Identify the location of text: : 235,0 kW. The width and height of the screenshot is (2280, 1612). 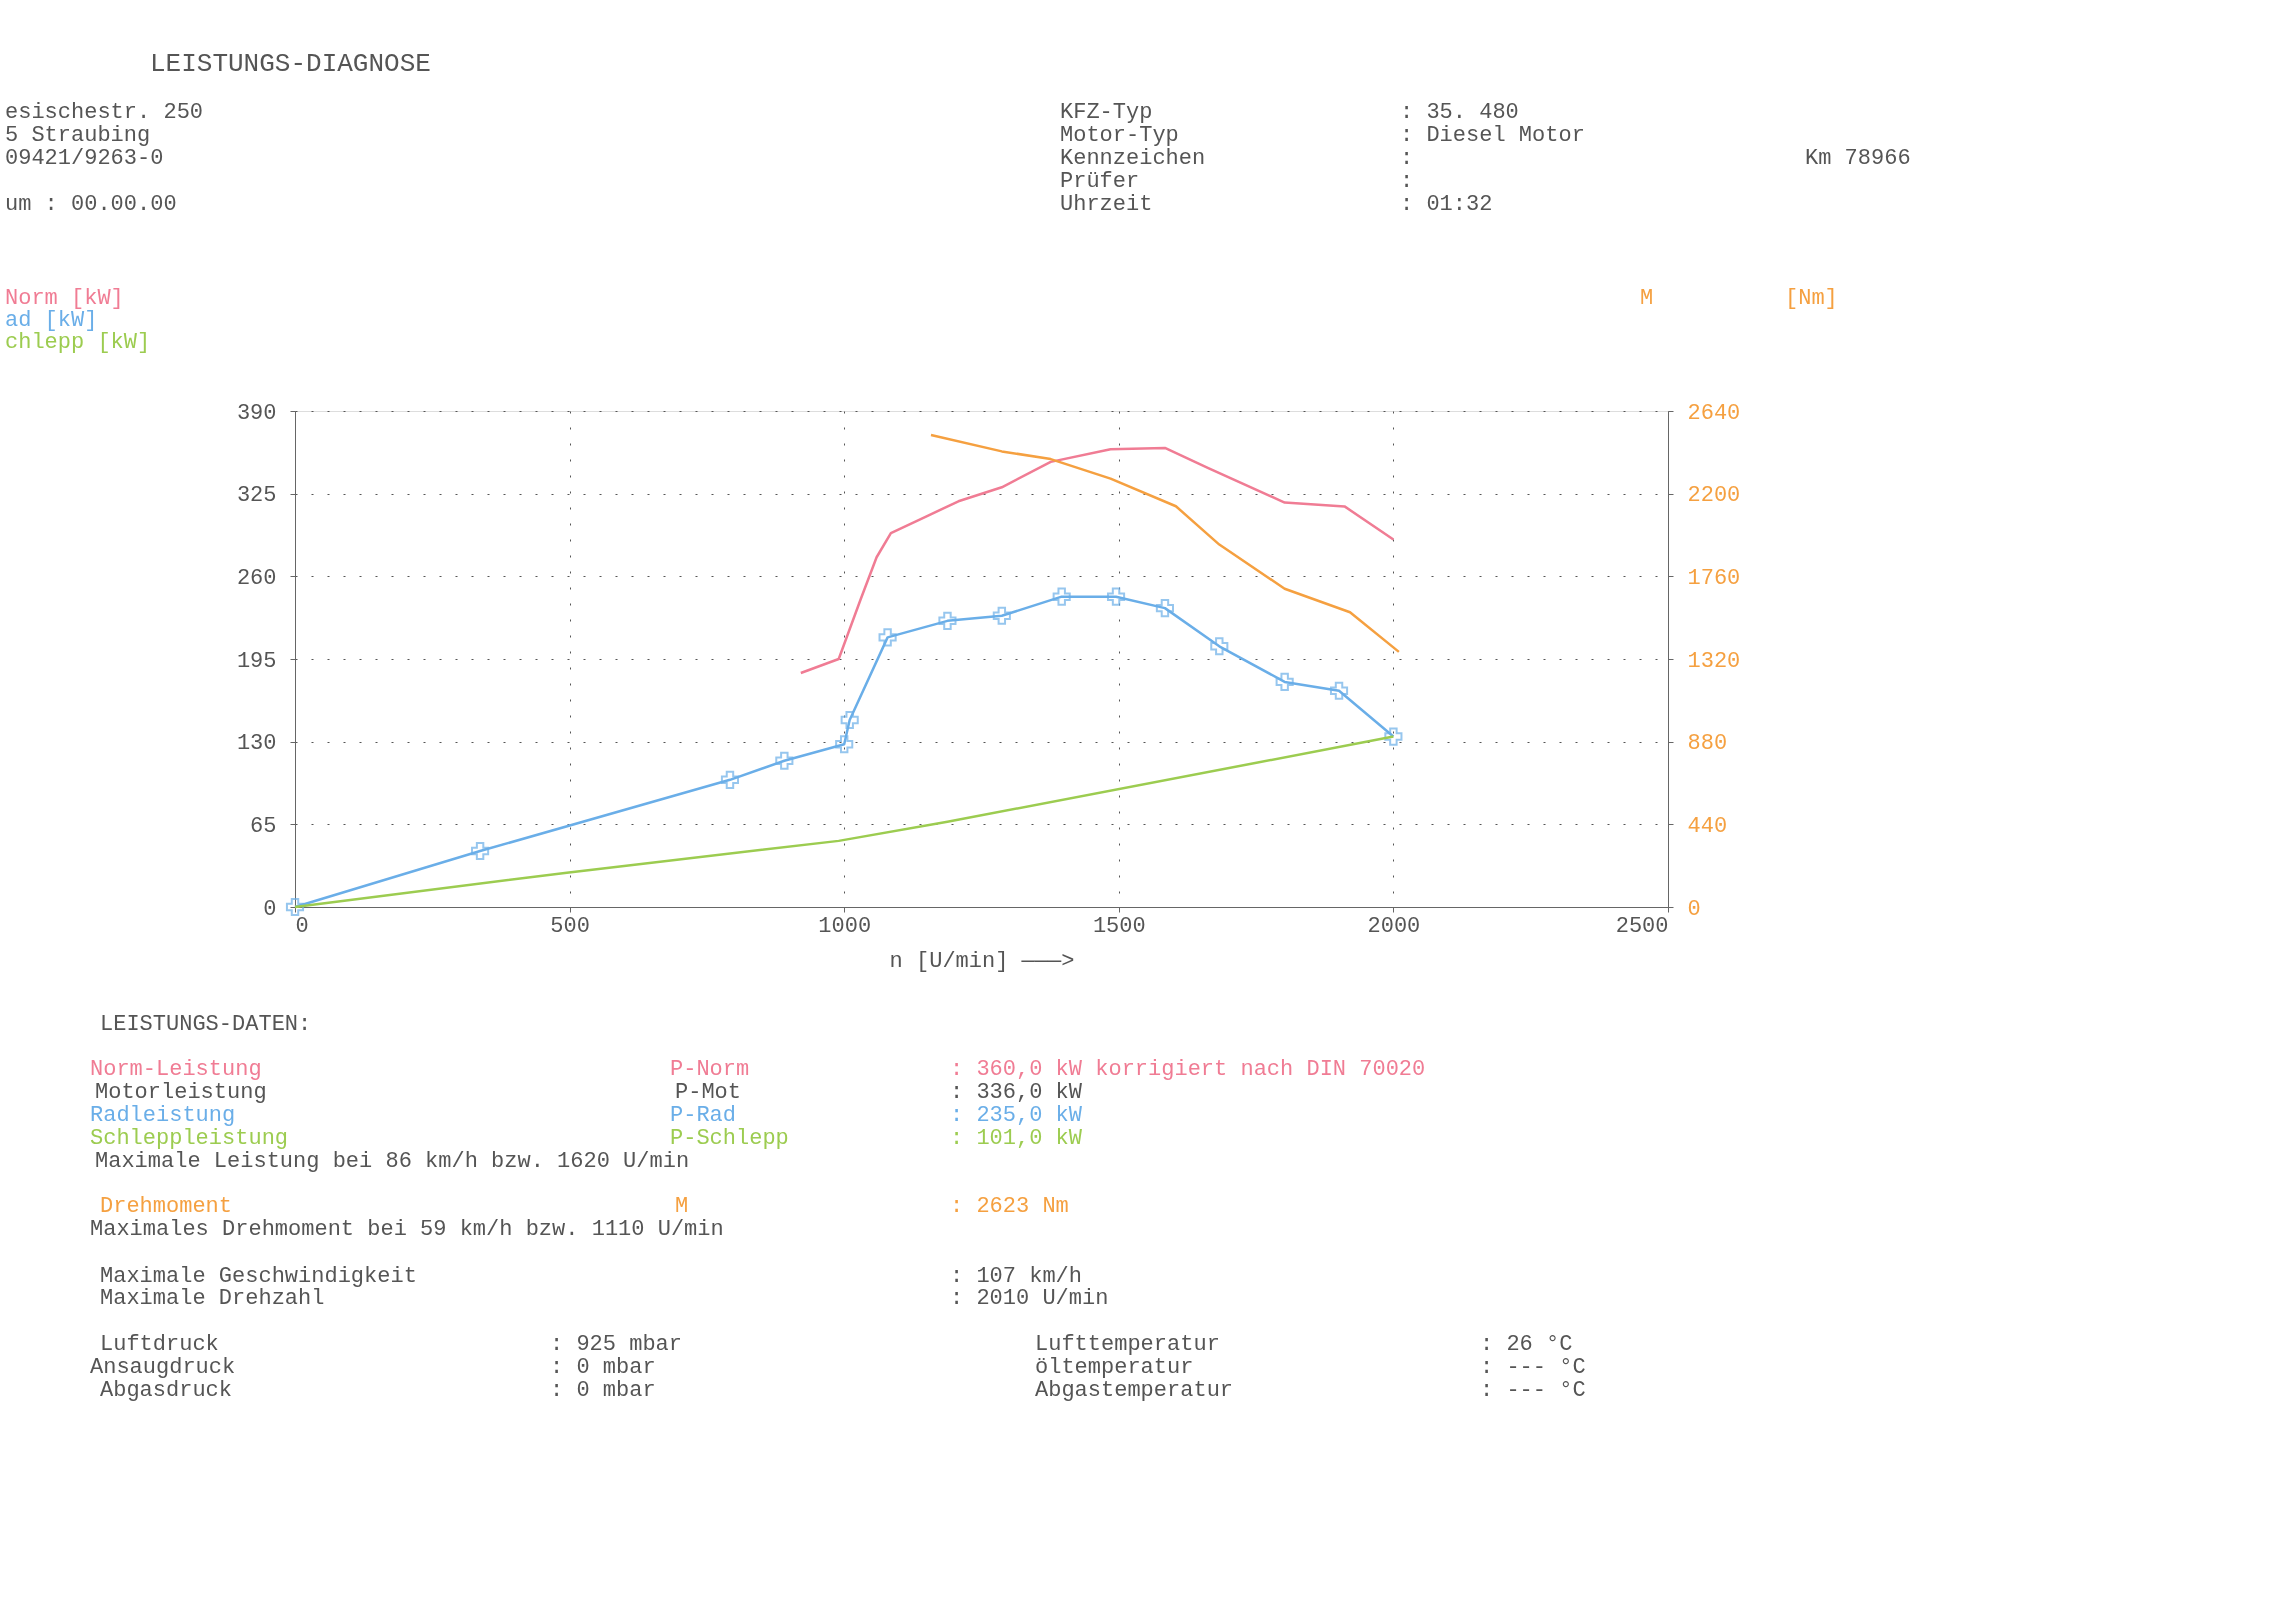
(1016, 1115).